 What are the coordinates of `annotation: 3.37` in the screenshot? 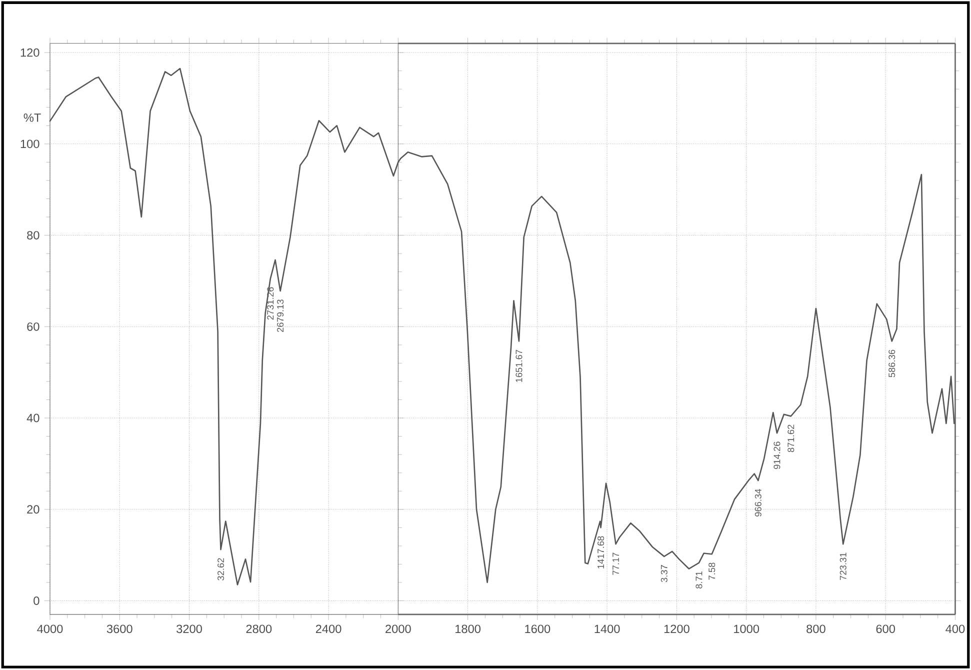 It's located at (664, 573).